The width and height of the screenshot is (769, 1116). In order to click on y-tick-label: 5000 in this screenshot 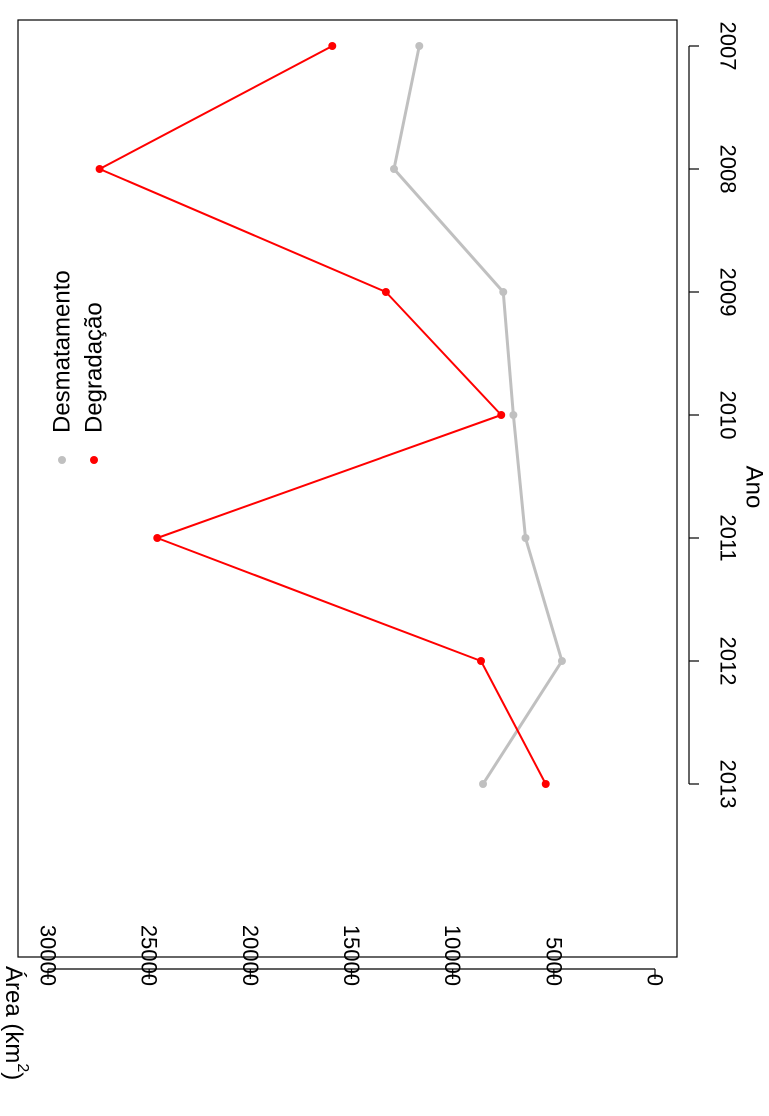, I will do `click(553, 961)`.